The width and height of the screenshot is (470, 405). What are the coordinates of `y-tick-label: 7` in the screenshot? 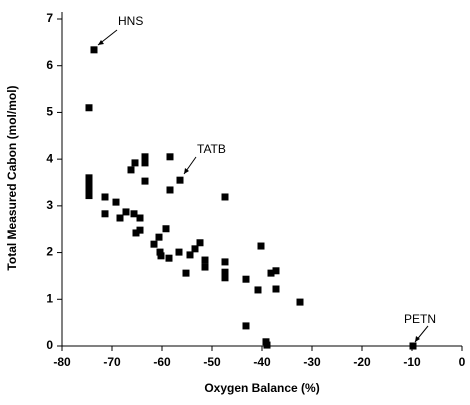 It's located at (49, 18).